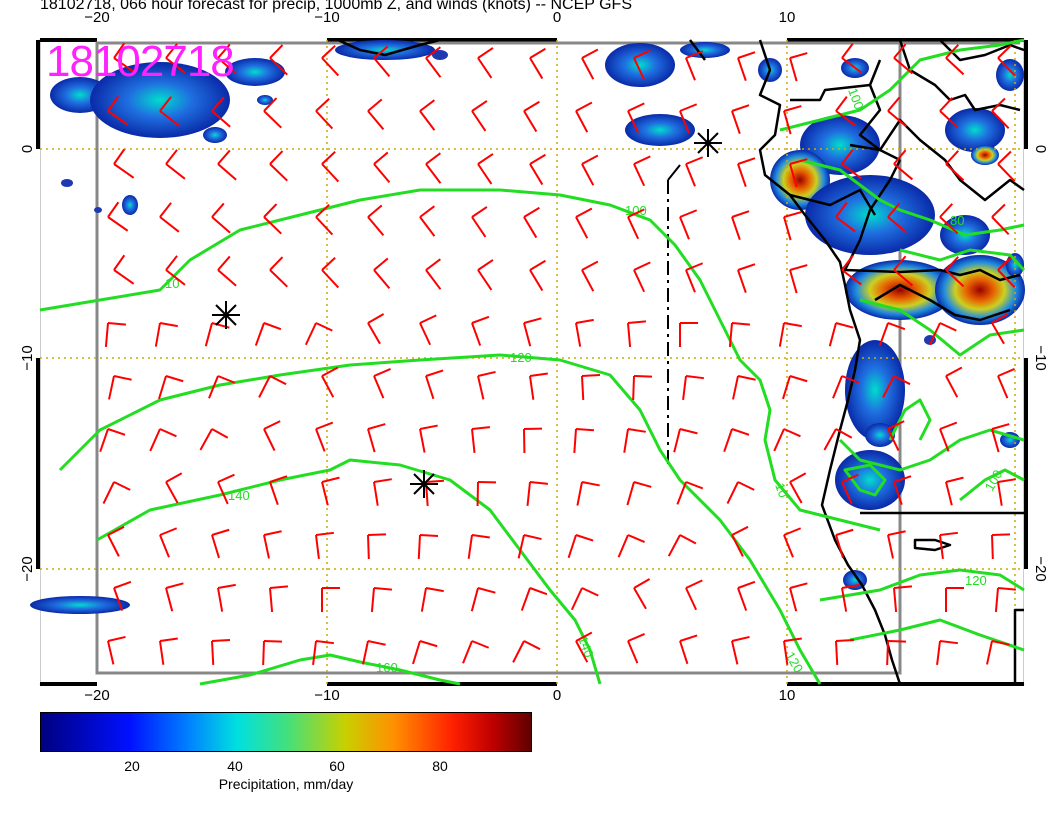 The image size is (1056, 816). Describe the element at coordinates (132, 766) in the screenshot. I see `colorbar-tick: 20` at that location.